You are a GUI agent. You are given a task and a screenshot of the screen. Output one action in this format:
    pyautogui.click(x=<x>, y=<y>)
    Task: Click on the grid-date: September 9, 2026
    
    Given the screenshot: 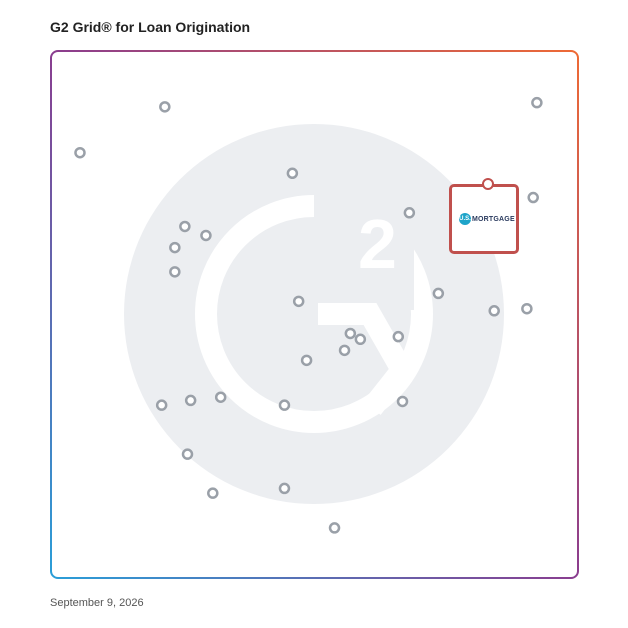 What is the action you would take?
    pyautogui.click(x=97, y=603)
    